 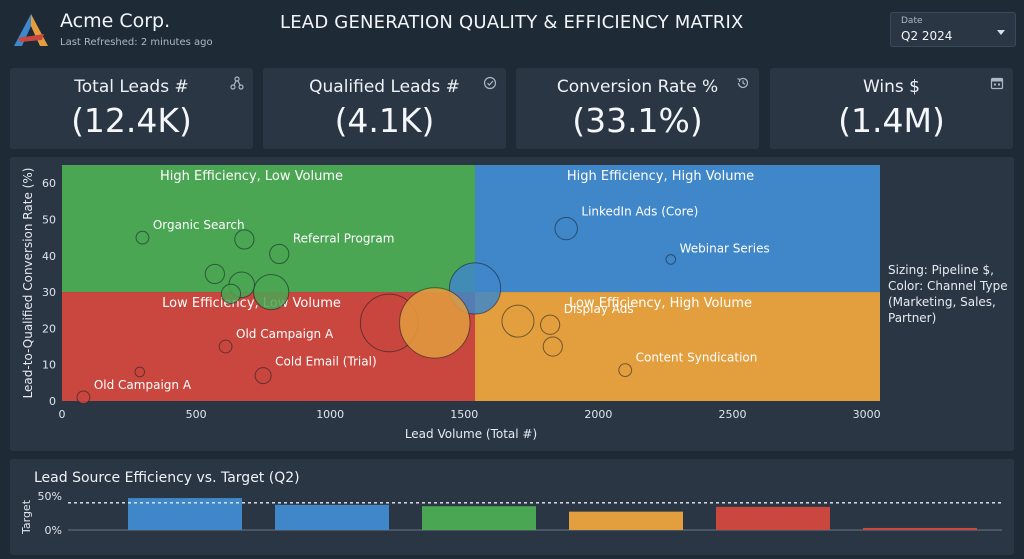 What do you see at coordinates (136, 42) in the screenshot?
I see `last-refreshed: Last Refreshed: 2 minutes ago` at bounding box center [136, 42].